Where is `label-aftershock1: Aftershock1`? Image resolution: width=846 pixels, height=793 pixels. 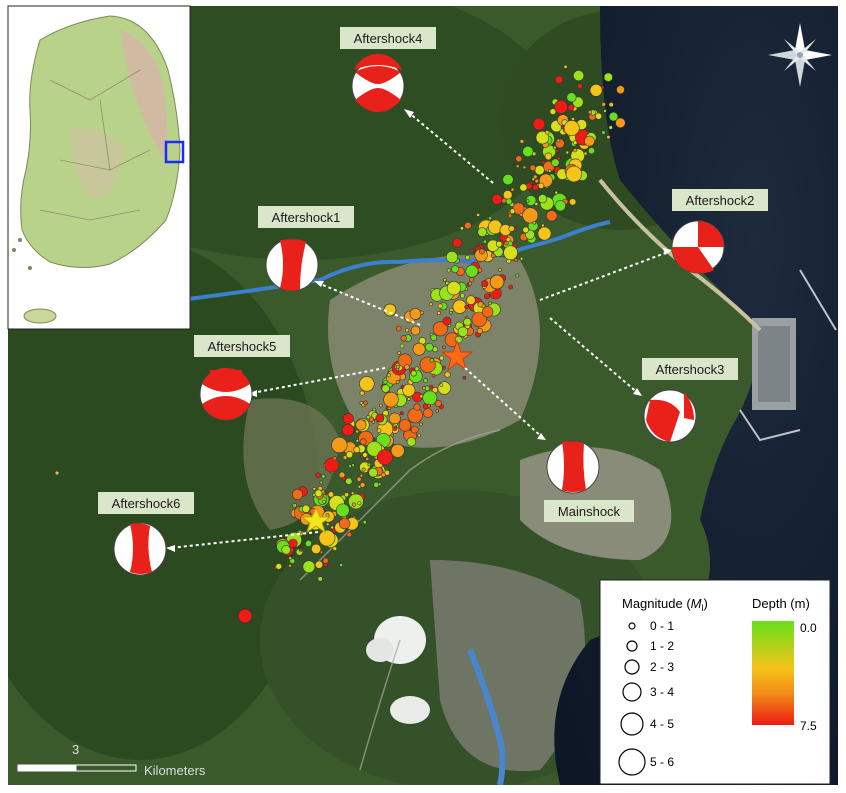 label-aftershock1: Aftershock1 is located at coordinates (306, 217).